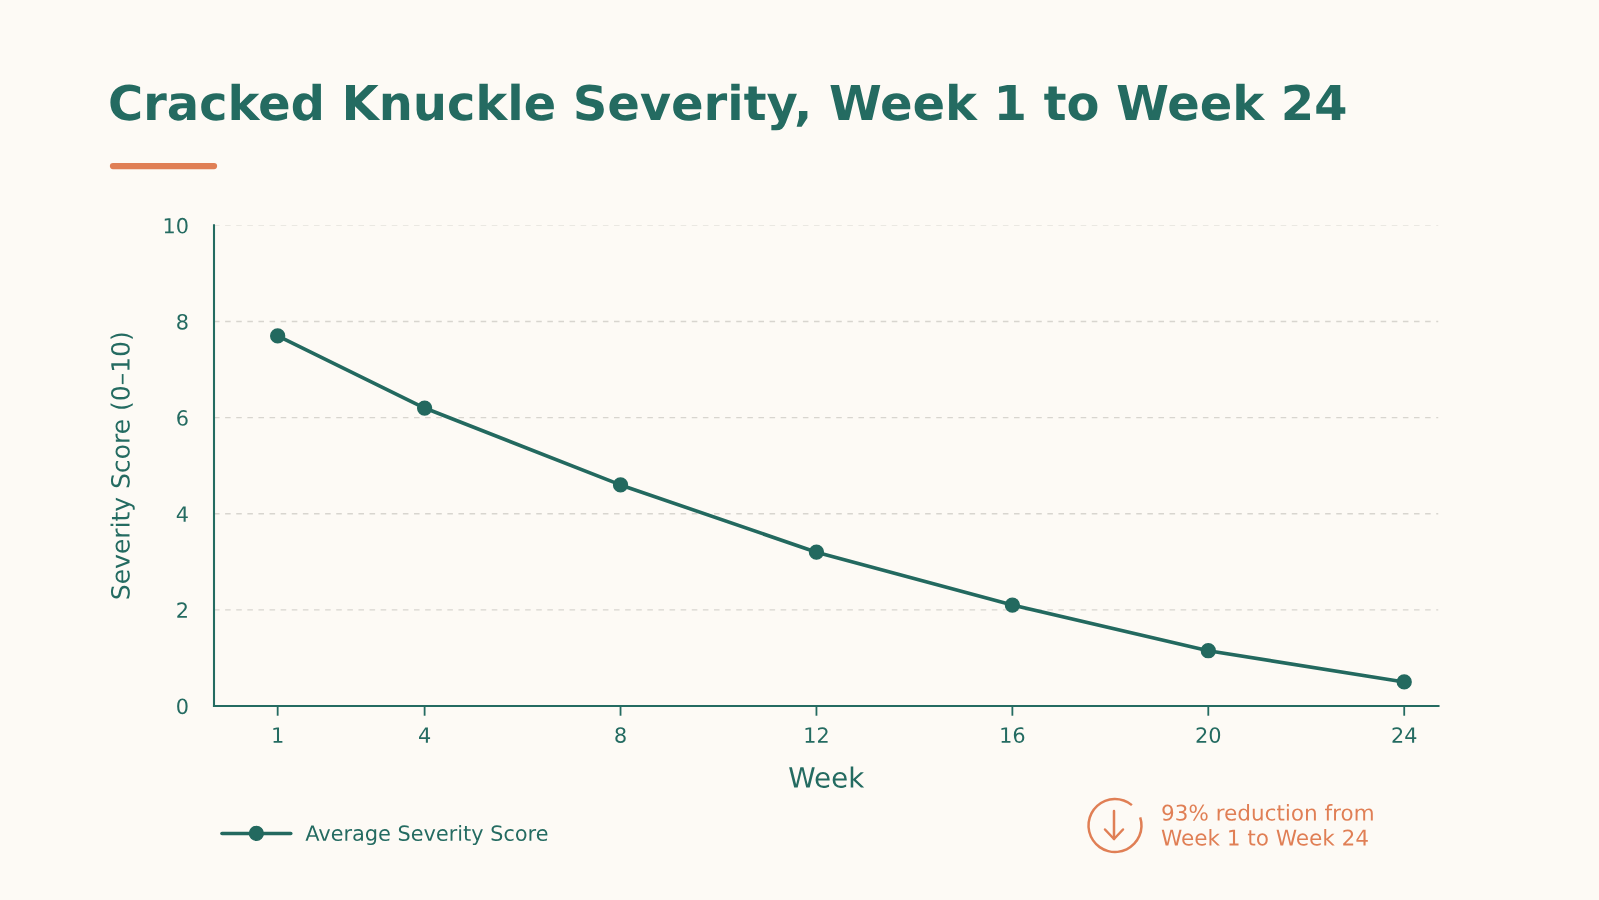 The image size is (1599, 900). What do you see at coordinates (827, 777) in the screenshot?
I see `x-axis-title: Week` at bounding box center [827, 777].